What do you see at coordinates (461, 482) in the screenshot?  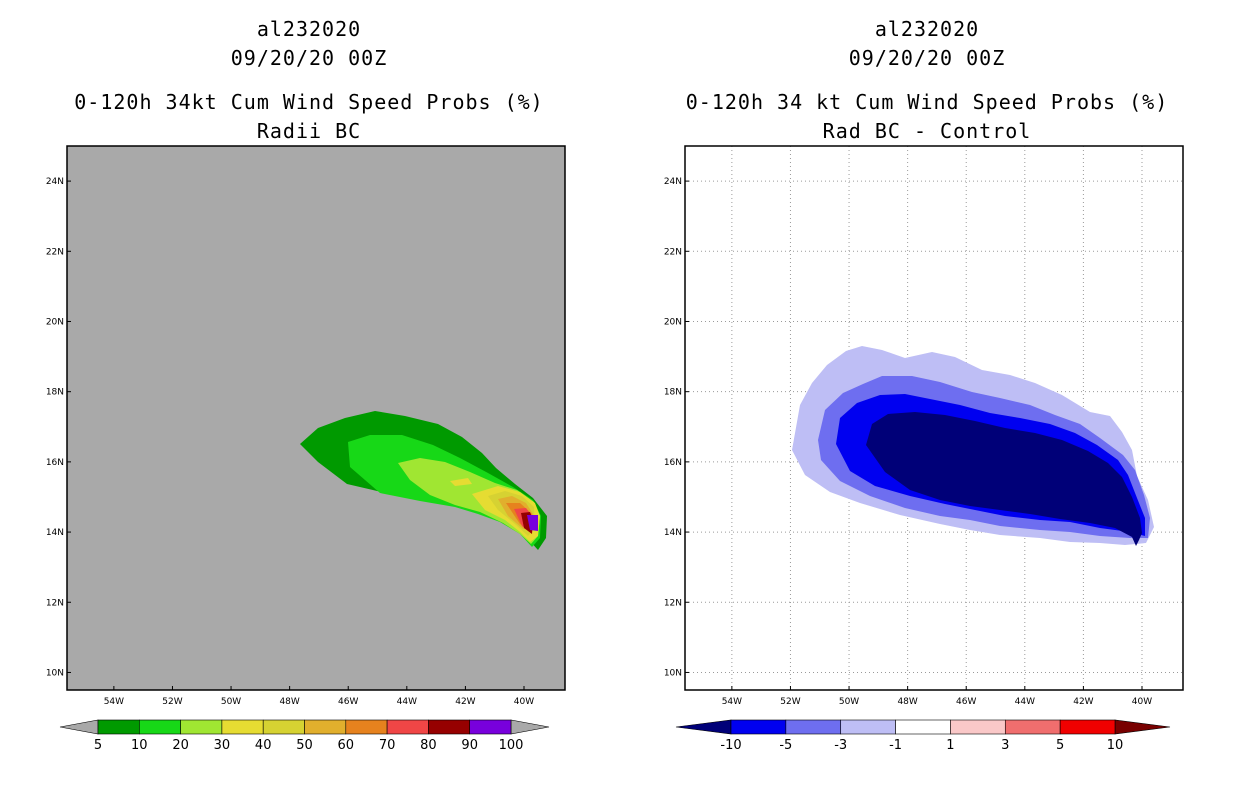 I see `contour-30pct` at bounding box center [461, 482].